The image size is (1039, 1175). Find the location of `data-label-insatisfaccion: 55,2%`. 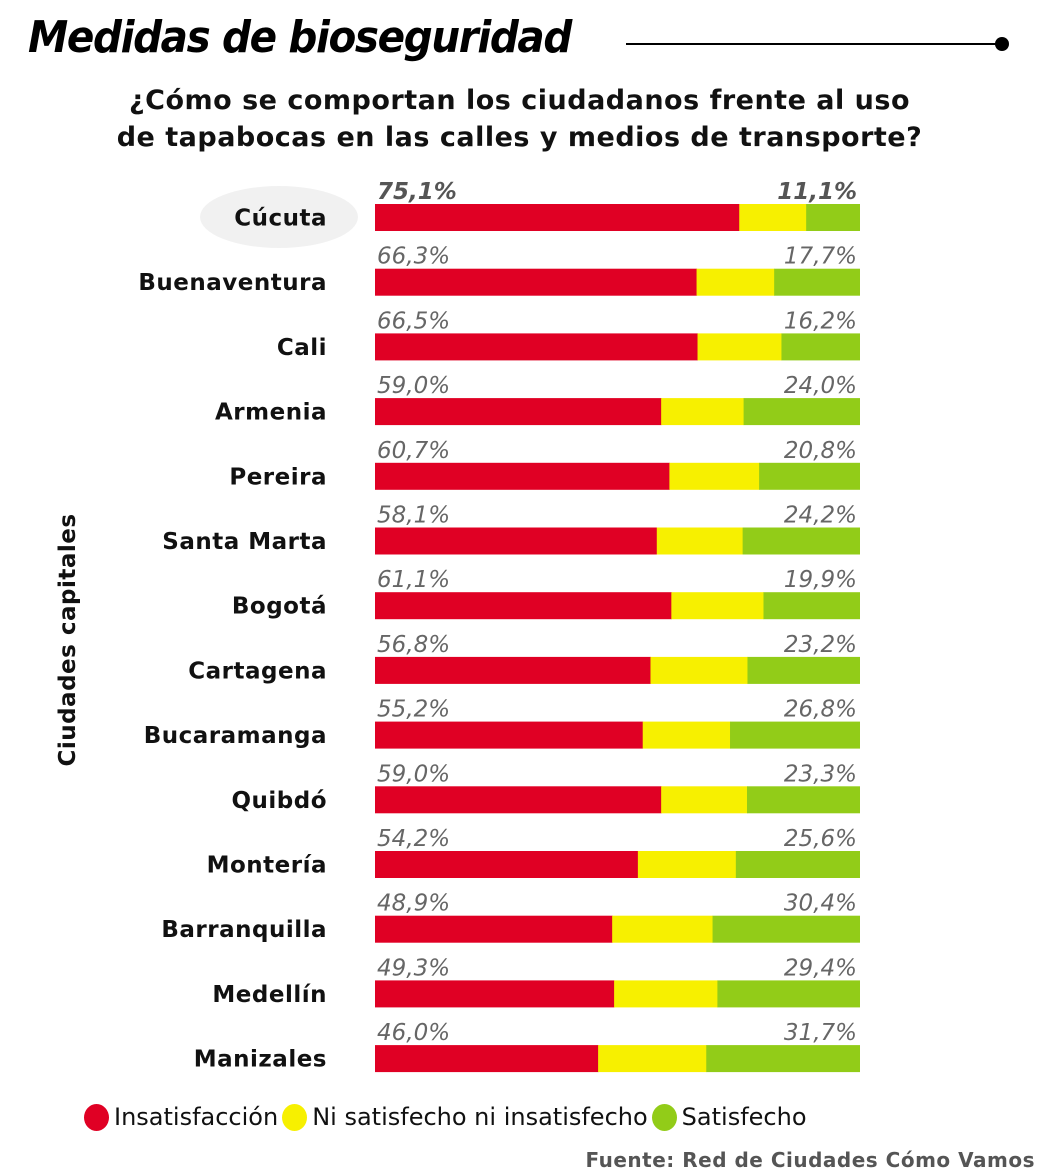

data-label-insatisfaccion: 55,2% is located at coordinates (413, 710).